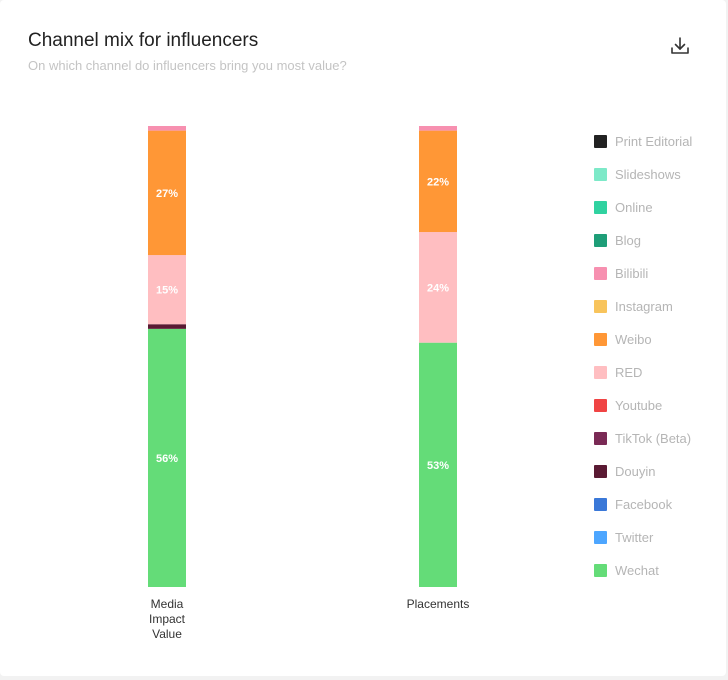 This screenshot has height=680, width=728. I want to click on legend-label: Weibo, so click(633, 339).